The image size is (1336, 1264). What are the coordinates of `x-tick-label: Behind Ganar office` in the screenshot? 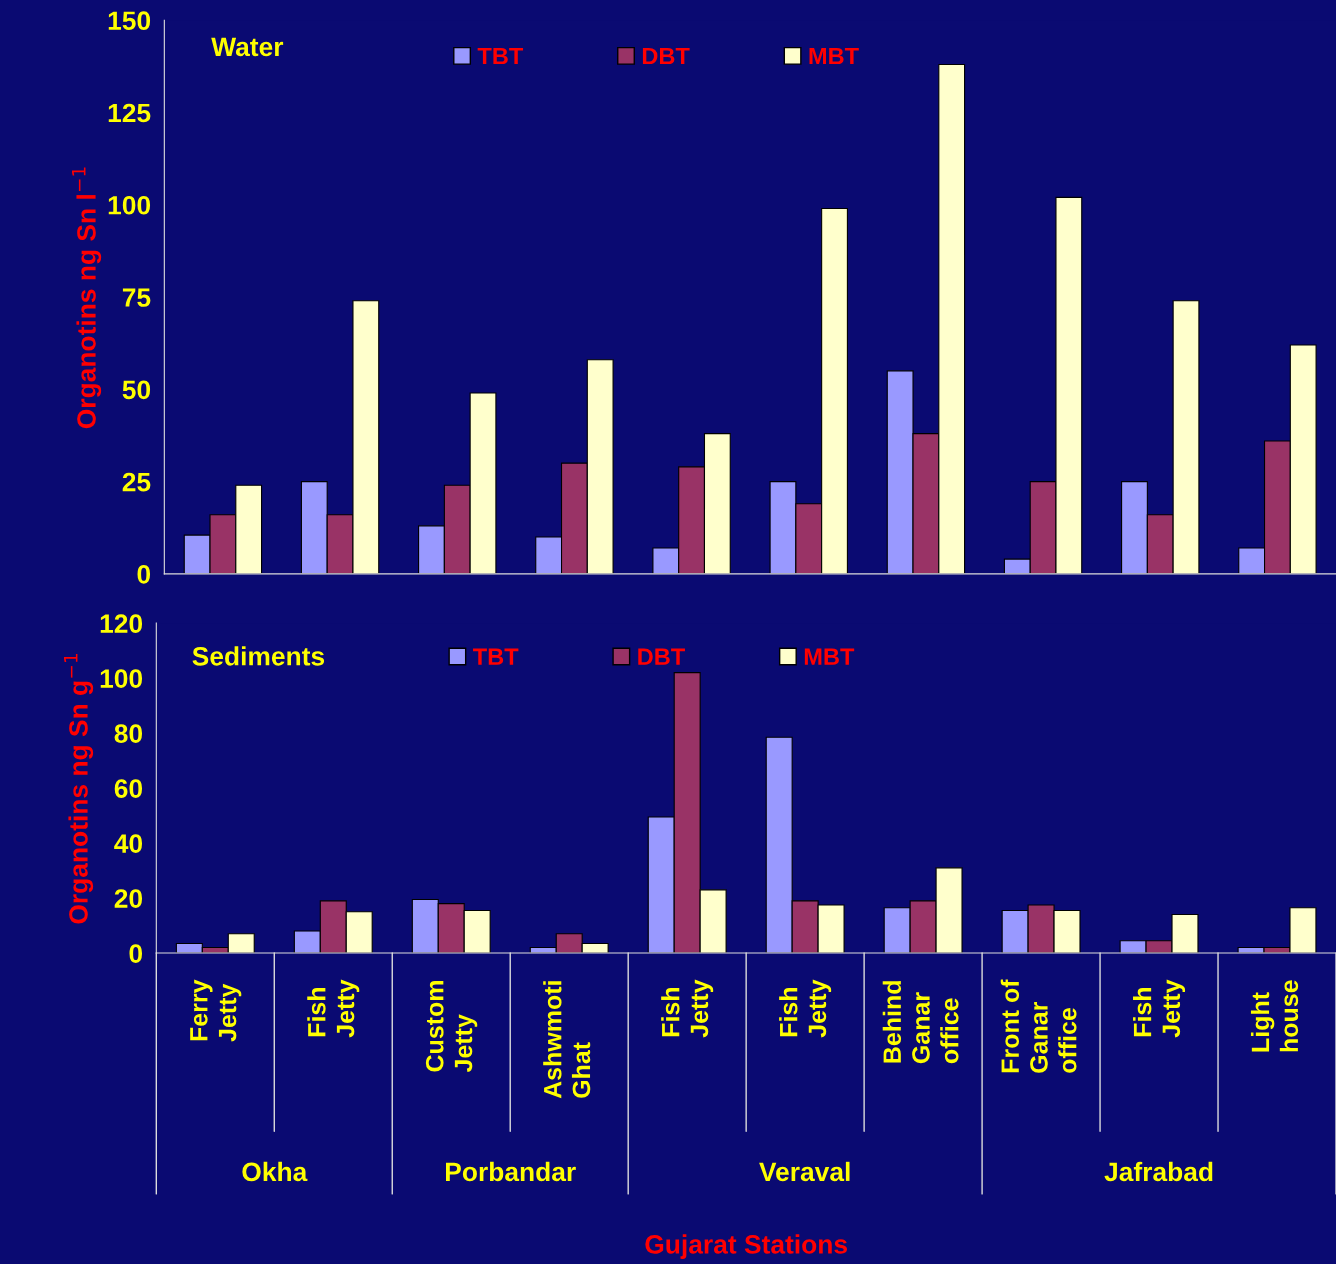 It's located at (920, 1022).